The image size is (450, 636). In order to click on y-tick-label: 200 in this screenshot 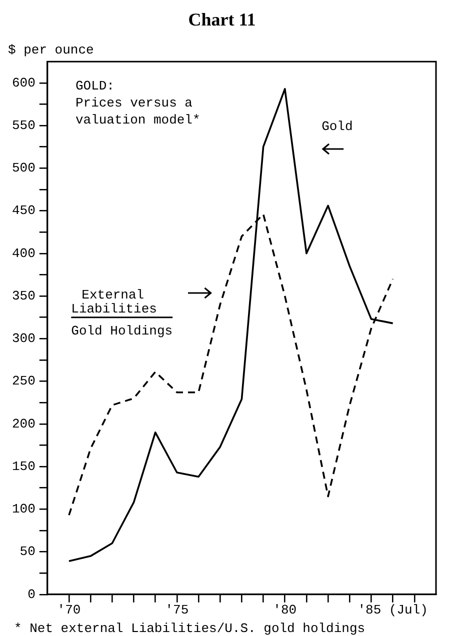, I will do `click(24, 424)`.